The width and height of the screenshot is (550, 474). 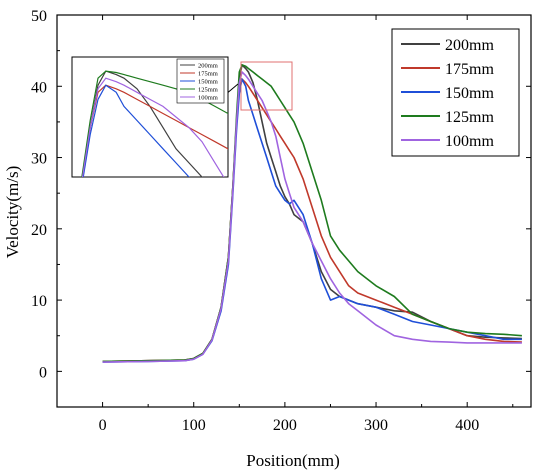 I want to click on legend-label: 175mm, so click(x=469, y=69).